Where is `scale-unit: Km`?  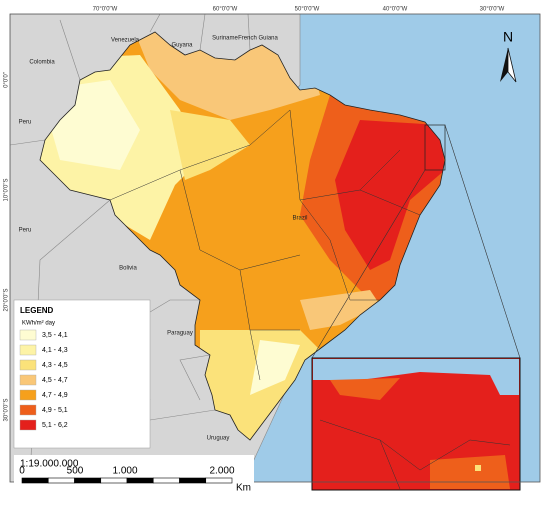 scale-unit: Km is located at coordinates (243, 488).